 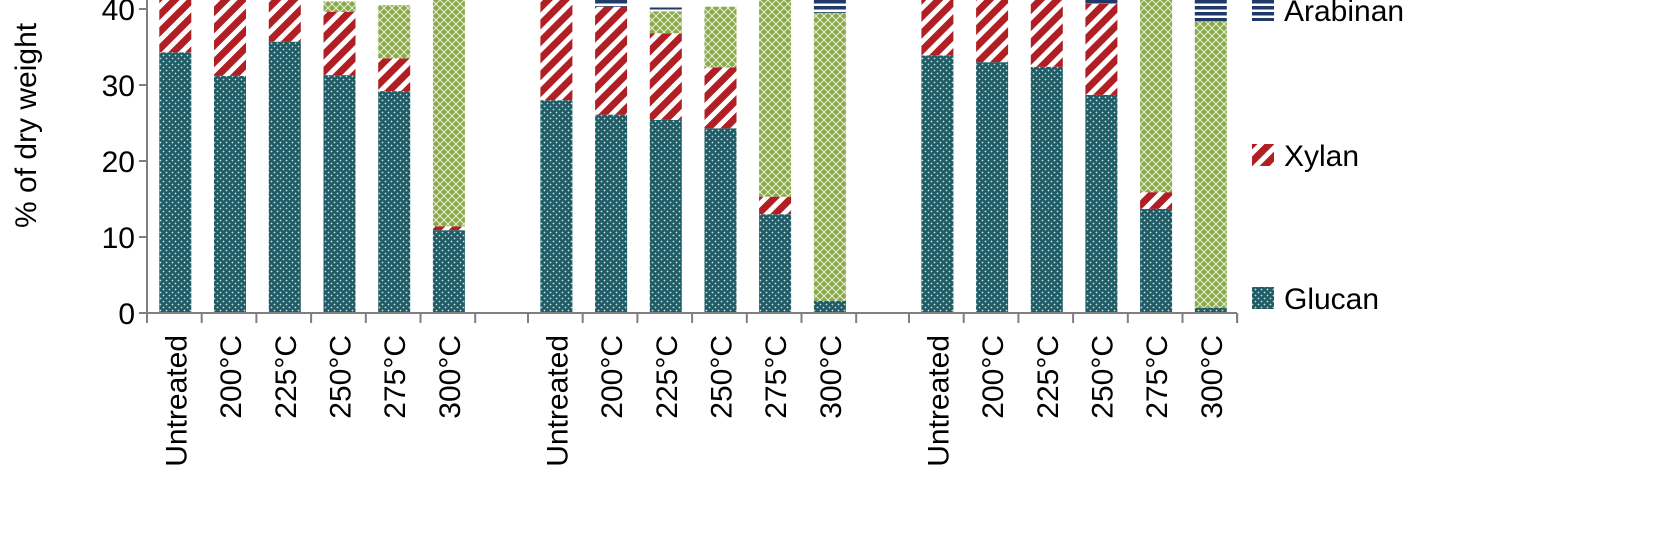 What do you see at coordinates (126, 314) in the screenshot?
I see `y-tick-label: 0` at bounding box center [126, 314].